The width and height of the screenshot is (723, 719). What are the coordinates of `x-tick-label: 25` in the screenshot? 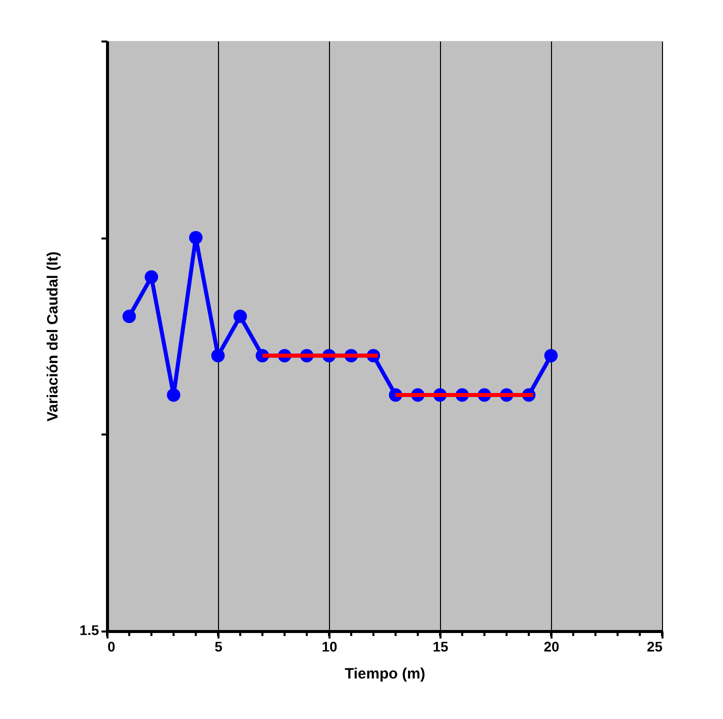 It's located at (654, 646).